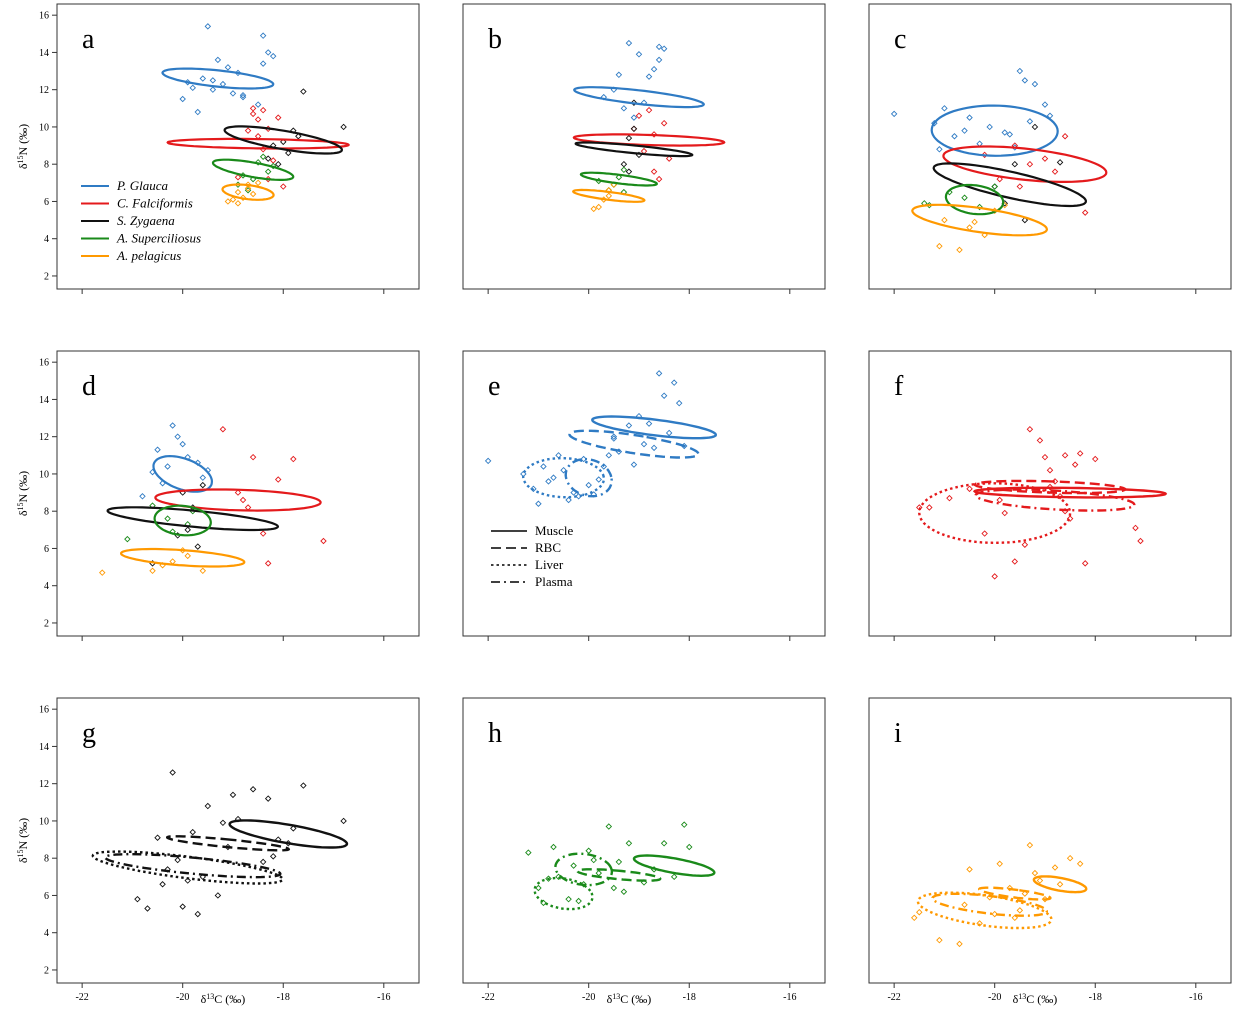 The width and height of the screenshot is (1246, 1021). Describe the element at coordinates (789, 997) in the screenshot. I see `x-tick-label: -16` at that location.